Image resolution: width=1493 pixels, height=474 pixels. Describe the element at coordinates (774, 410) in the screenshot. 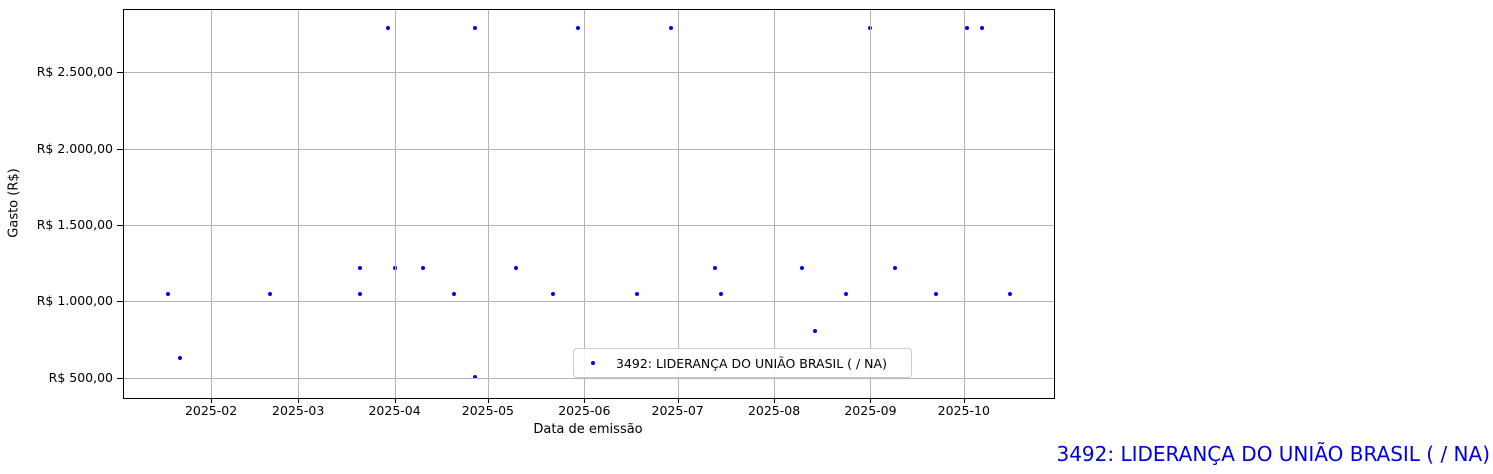

I see `x-tick-label: 2025-08` at that location.